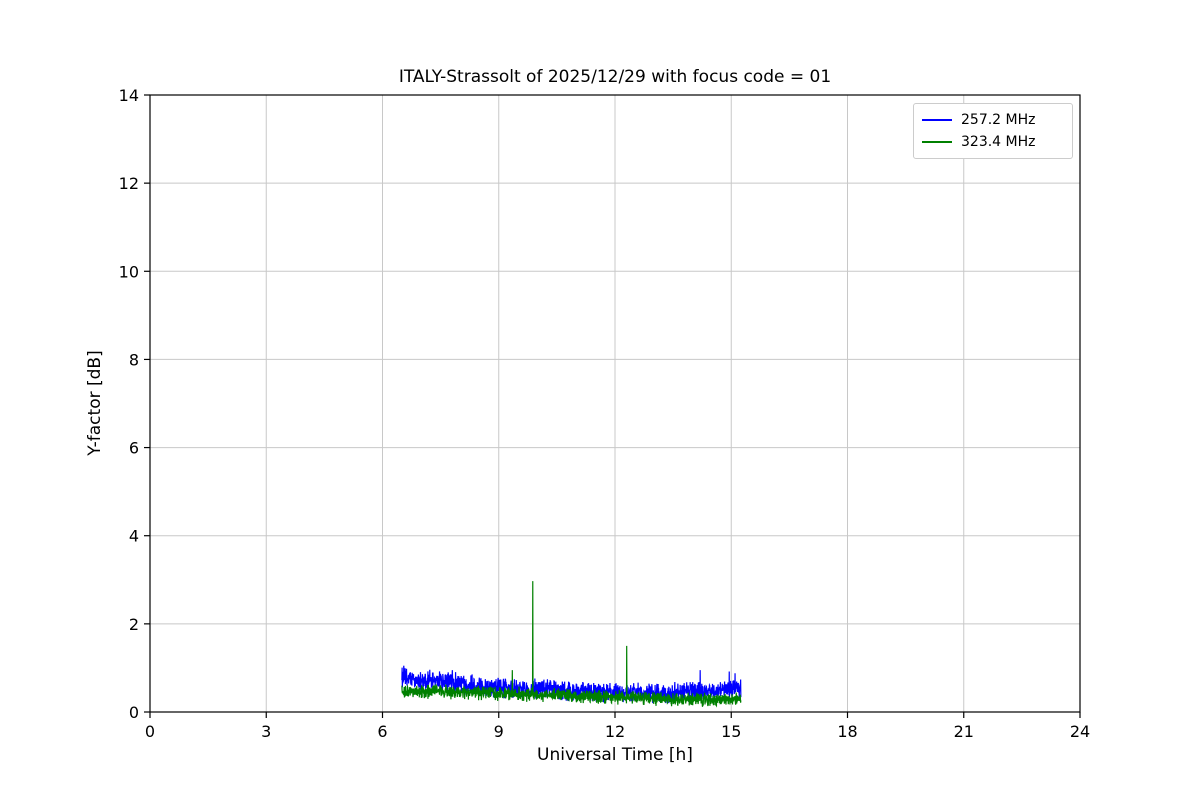 The width and height of the screenshot is (1200, 800). I want to click on x-tick-label: 0, so click(150, 731).